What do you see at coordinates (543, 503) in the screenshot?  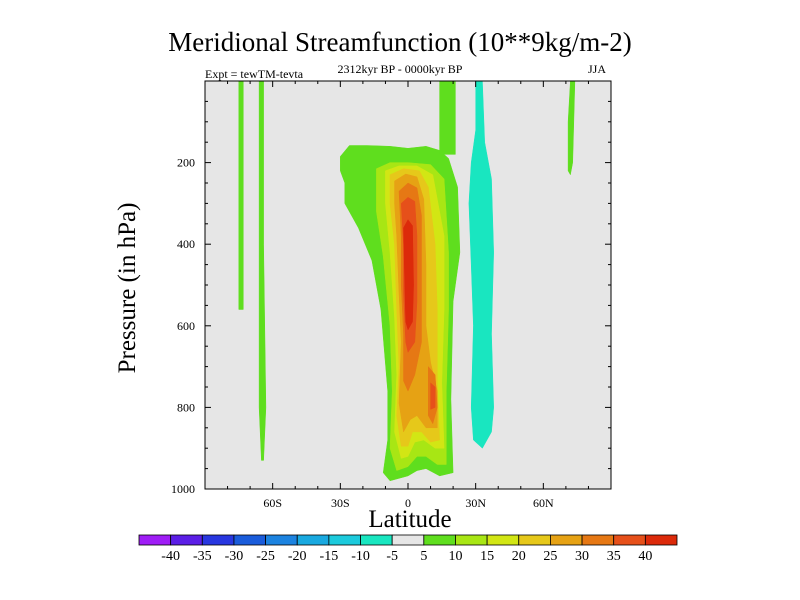 I see `x-tick-label: 60N` at bounding box center [543, 503].